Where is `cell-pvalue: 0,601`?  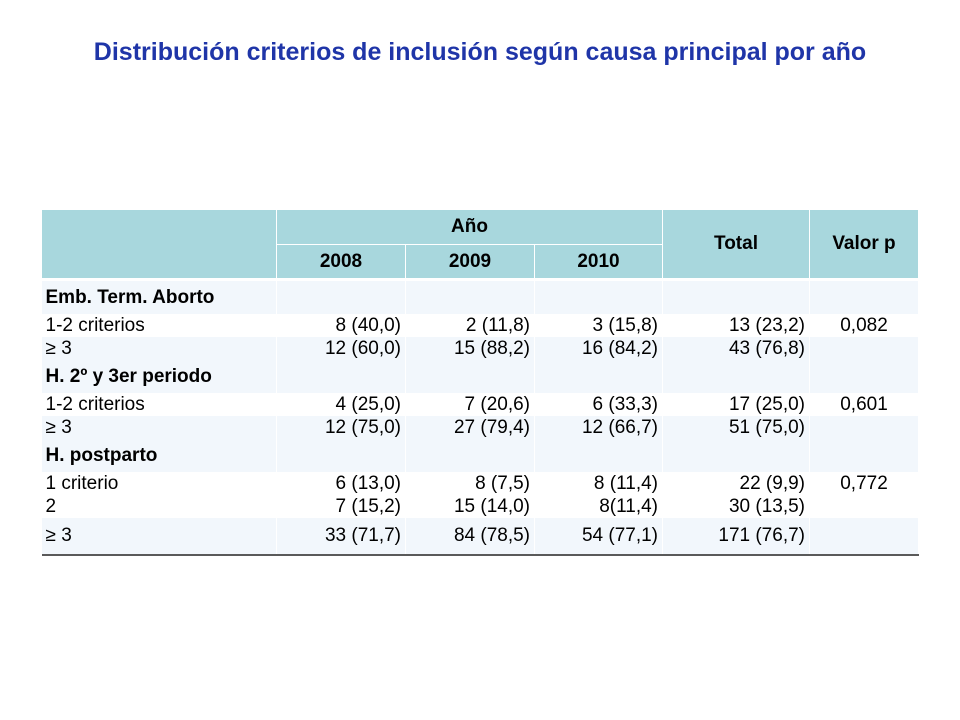
cell-pvalue: 0,601 is located at coordinates (864, 404).